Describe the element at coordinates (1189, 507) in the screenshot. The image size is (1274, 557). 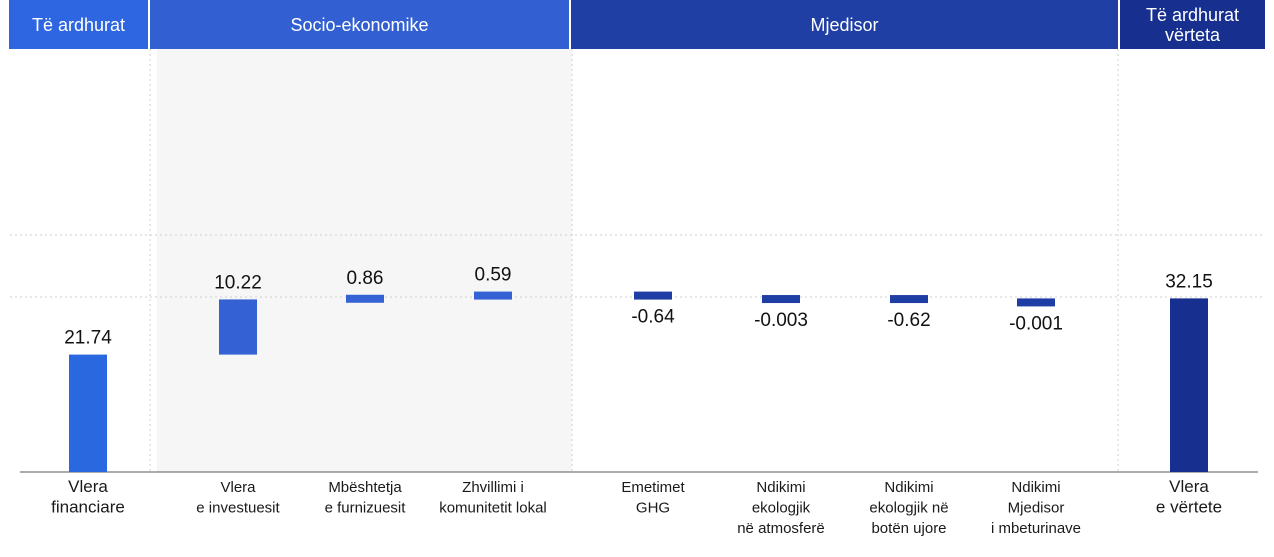
I see `category-label: e vërtete` at that location.